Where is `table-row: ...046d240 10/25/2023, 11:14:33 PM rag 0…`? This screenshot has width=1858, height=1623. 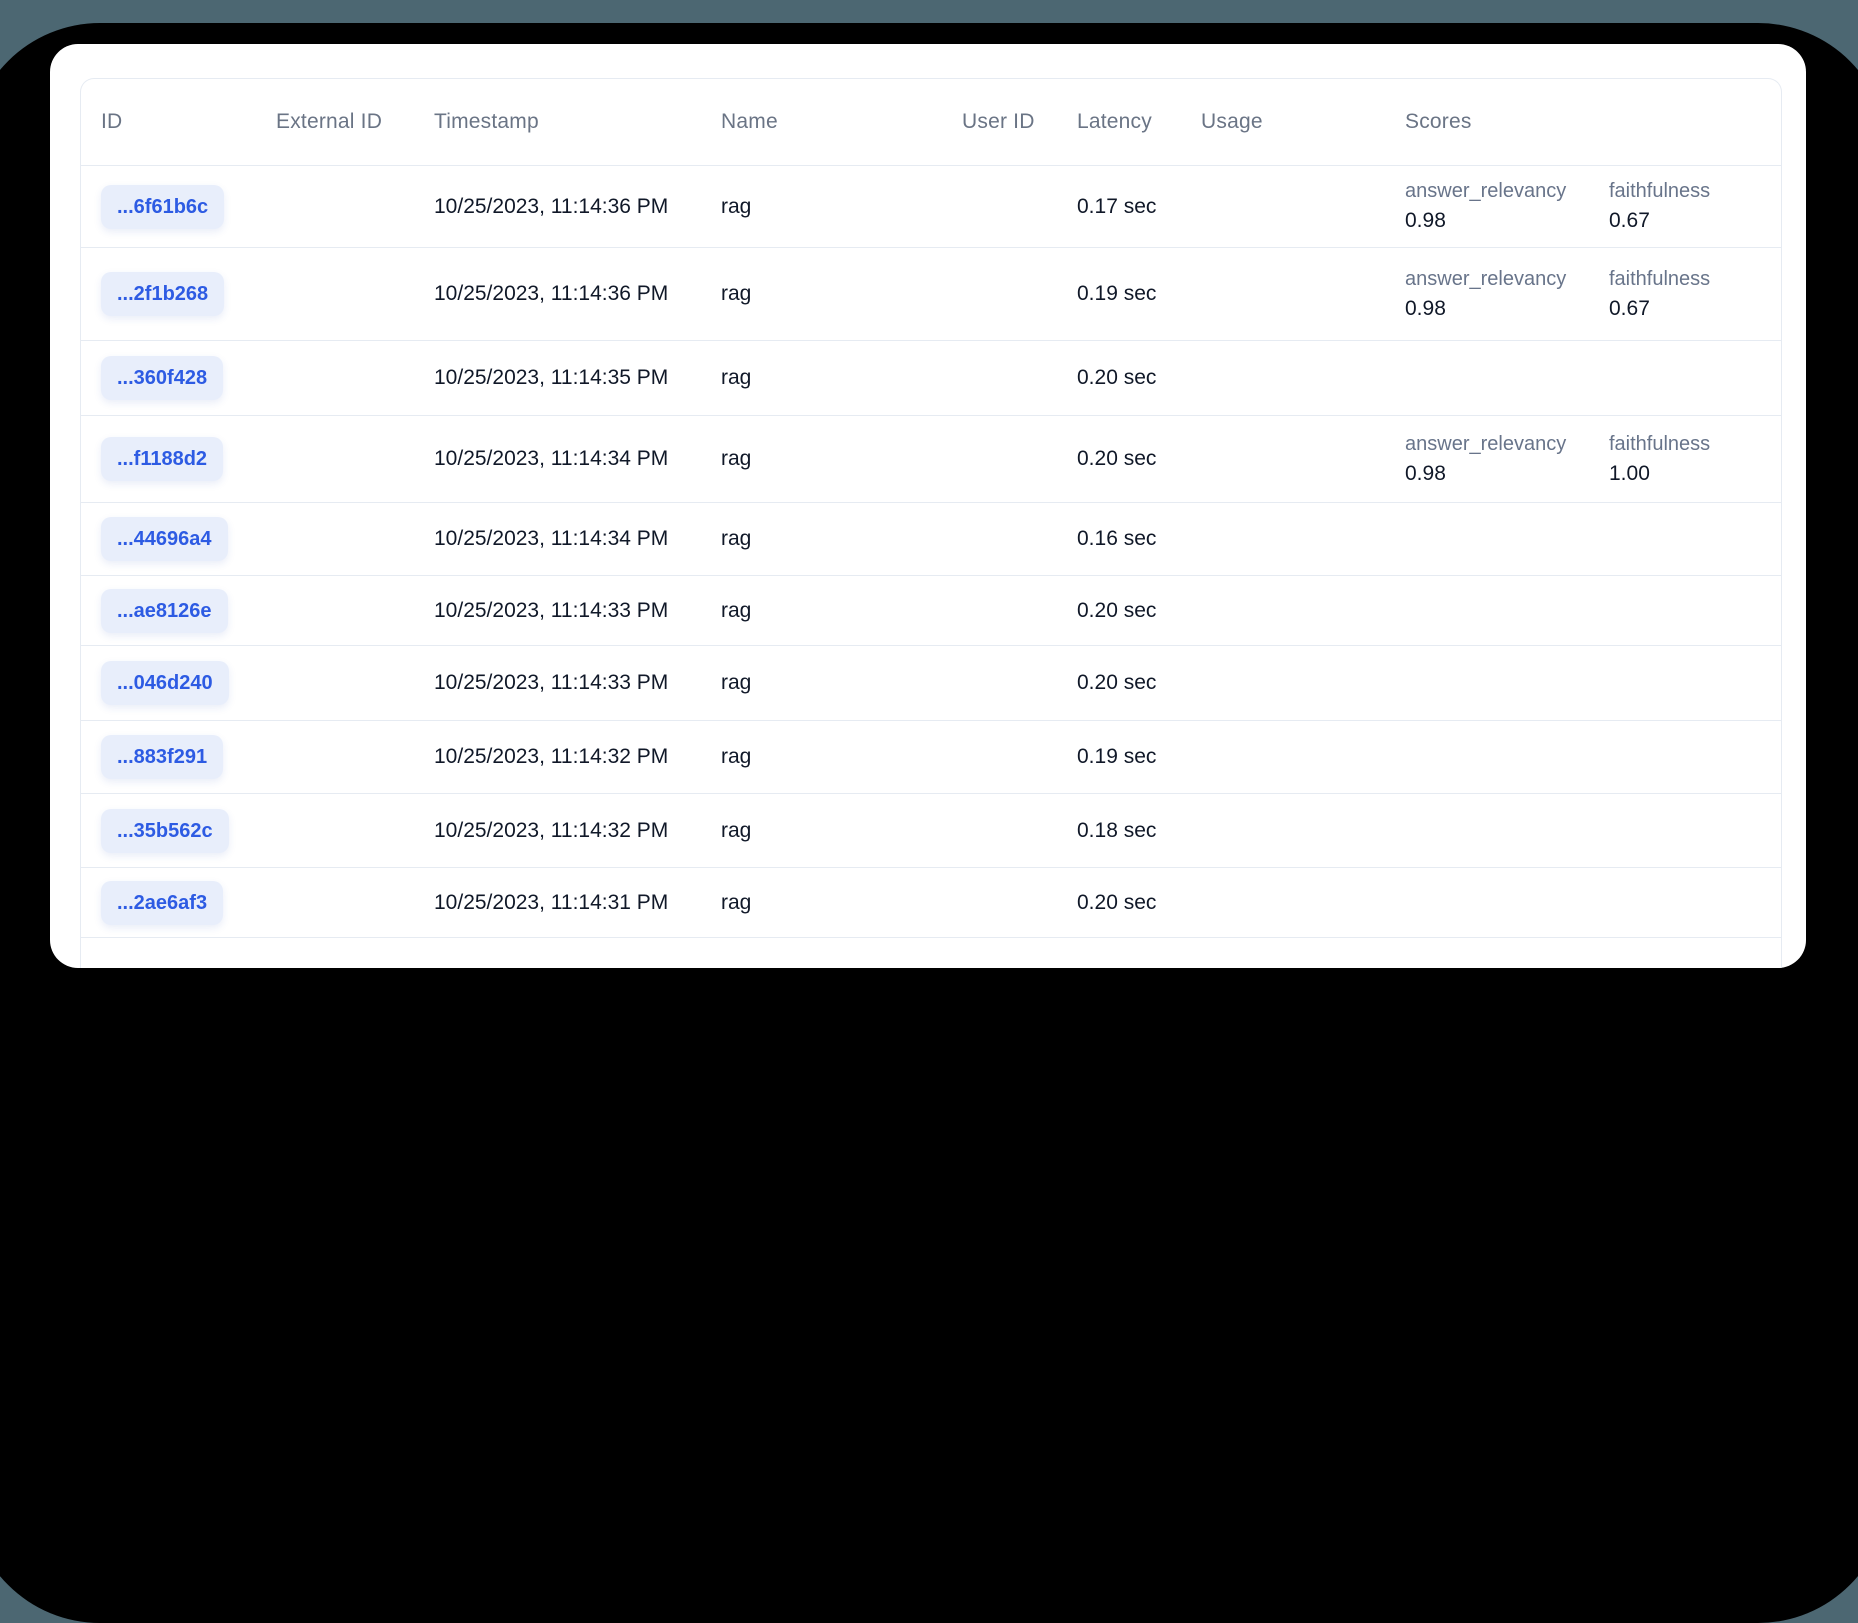 table-row: ...046d240 10/25/2023, 11:14:33 PM rag 0… is located at coordinates (931, 683).